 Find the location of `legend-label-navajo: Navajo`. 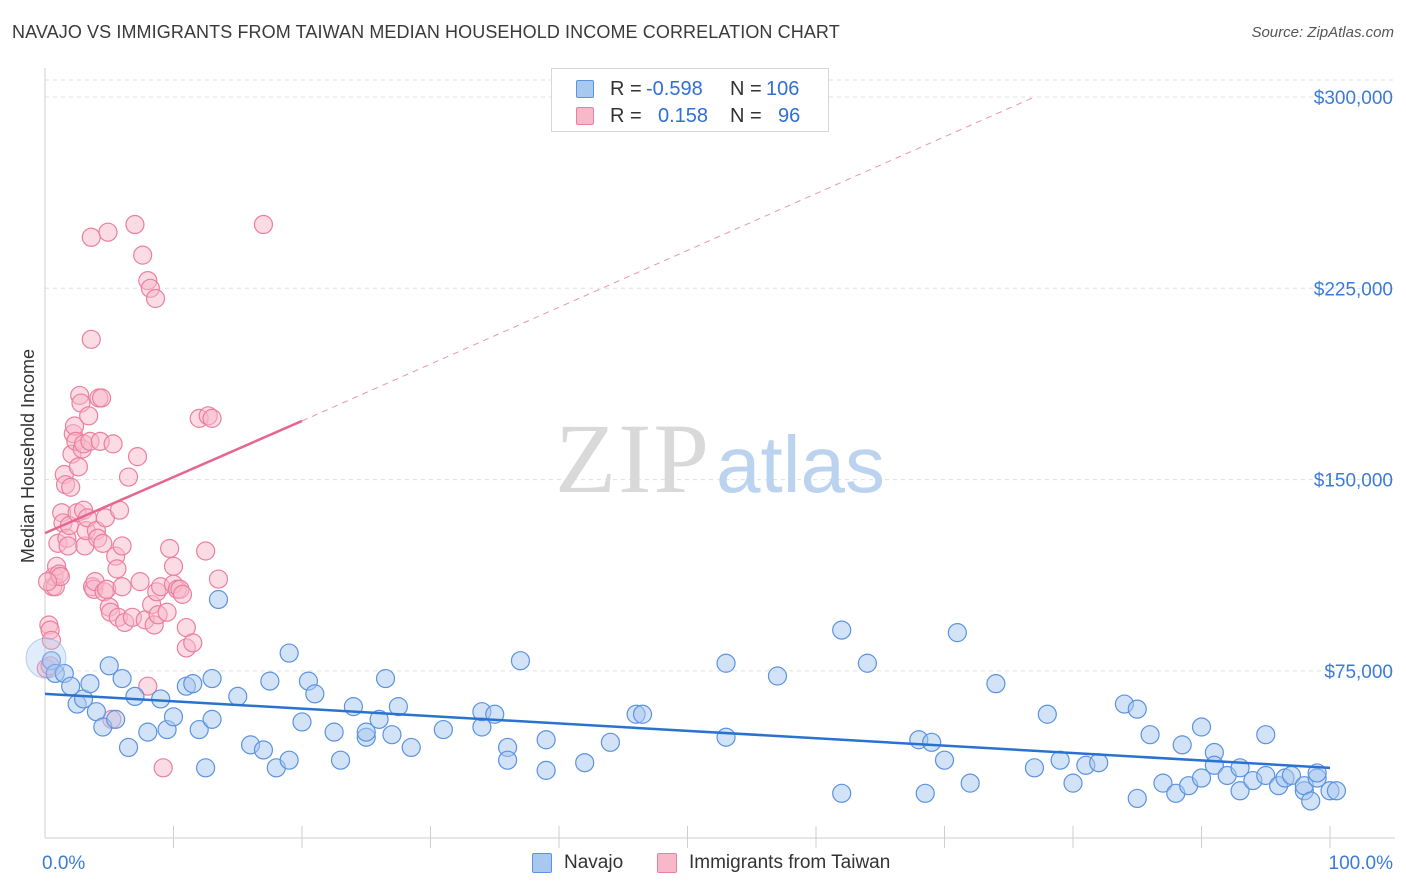

legend-label-navajo: Navajo is located at coordinates (594, 862).